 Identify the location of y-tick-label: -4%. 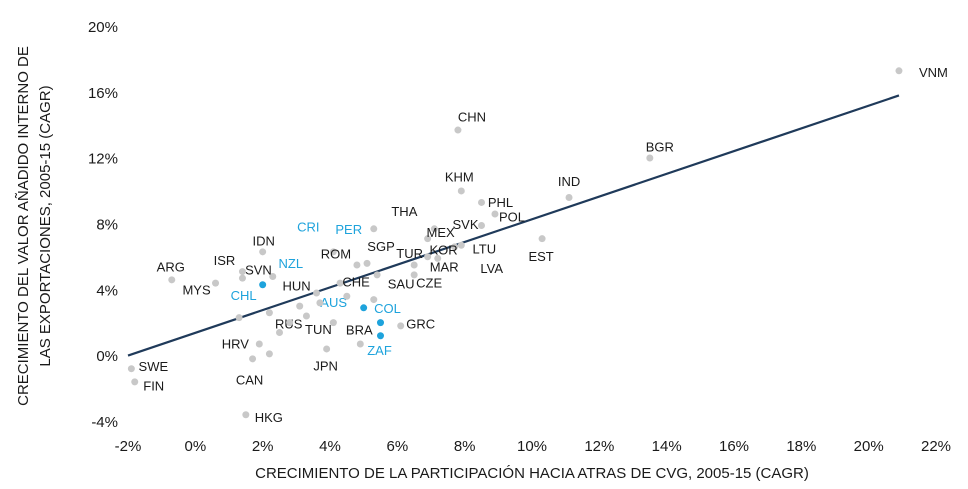
(104, 422).